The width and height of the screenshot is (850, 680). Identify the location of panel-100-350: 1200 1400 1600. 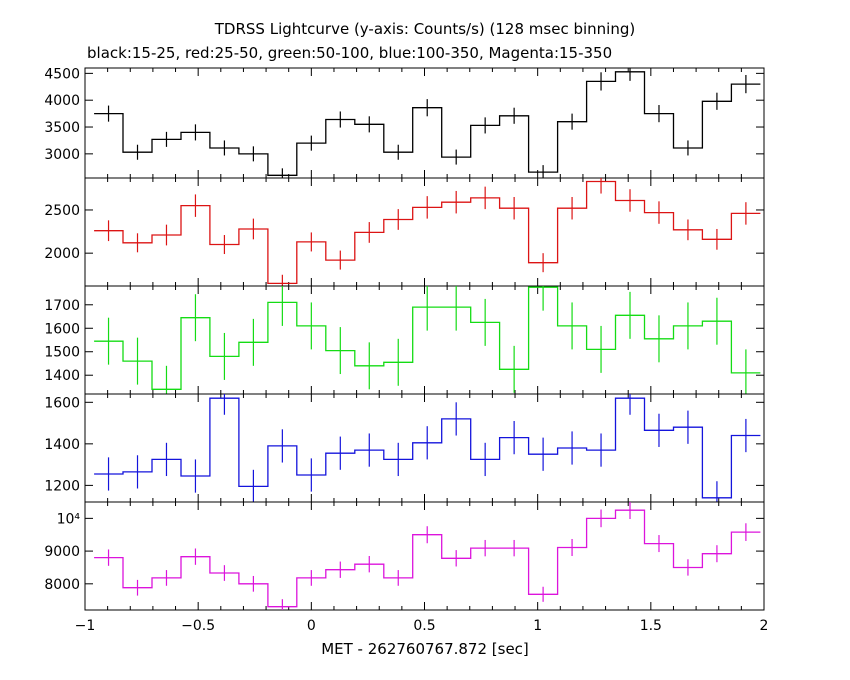
(404, 448).